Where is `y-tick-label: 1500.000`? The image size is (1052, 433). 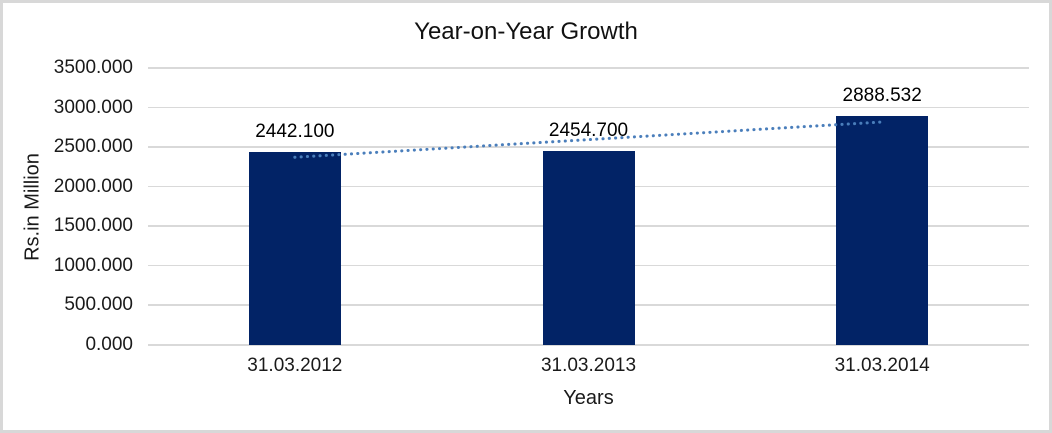 y-tick-label: 1500.000 is located at coordinates (93, 226).